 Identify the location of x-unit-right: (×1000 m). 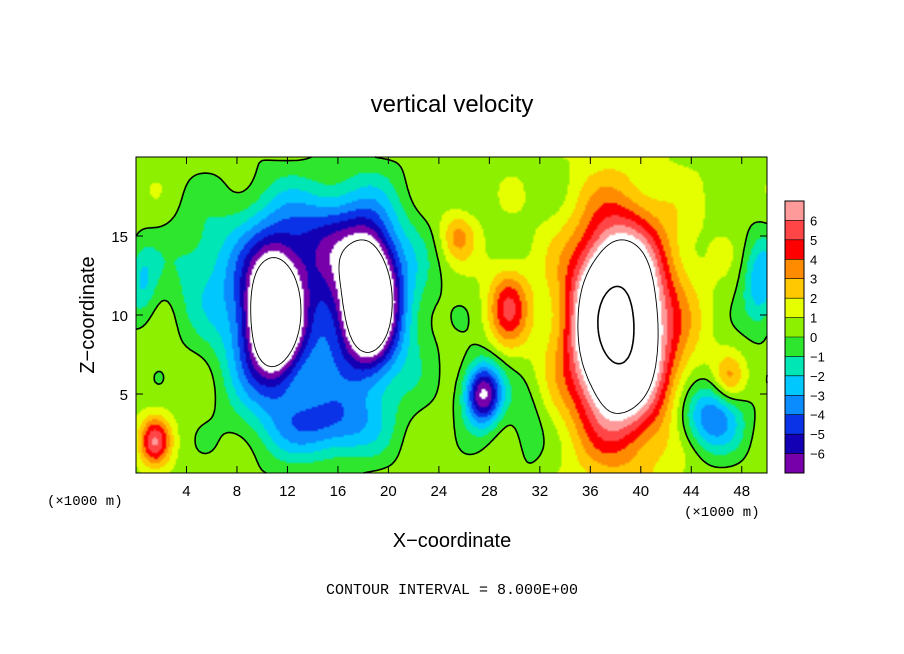
(722, 513).